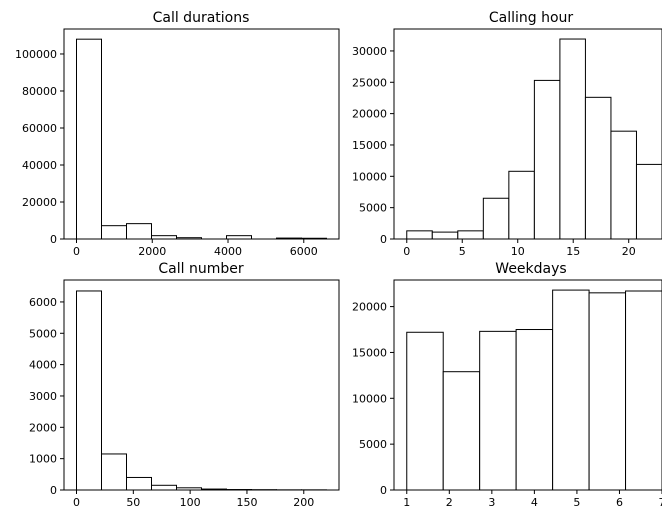 The image size is (662, 512). Describe the element at coordinates (518, 251) in the screenshot. I see `x-tick-label: 10` at that location.